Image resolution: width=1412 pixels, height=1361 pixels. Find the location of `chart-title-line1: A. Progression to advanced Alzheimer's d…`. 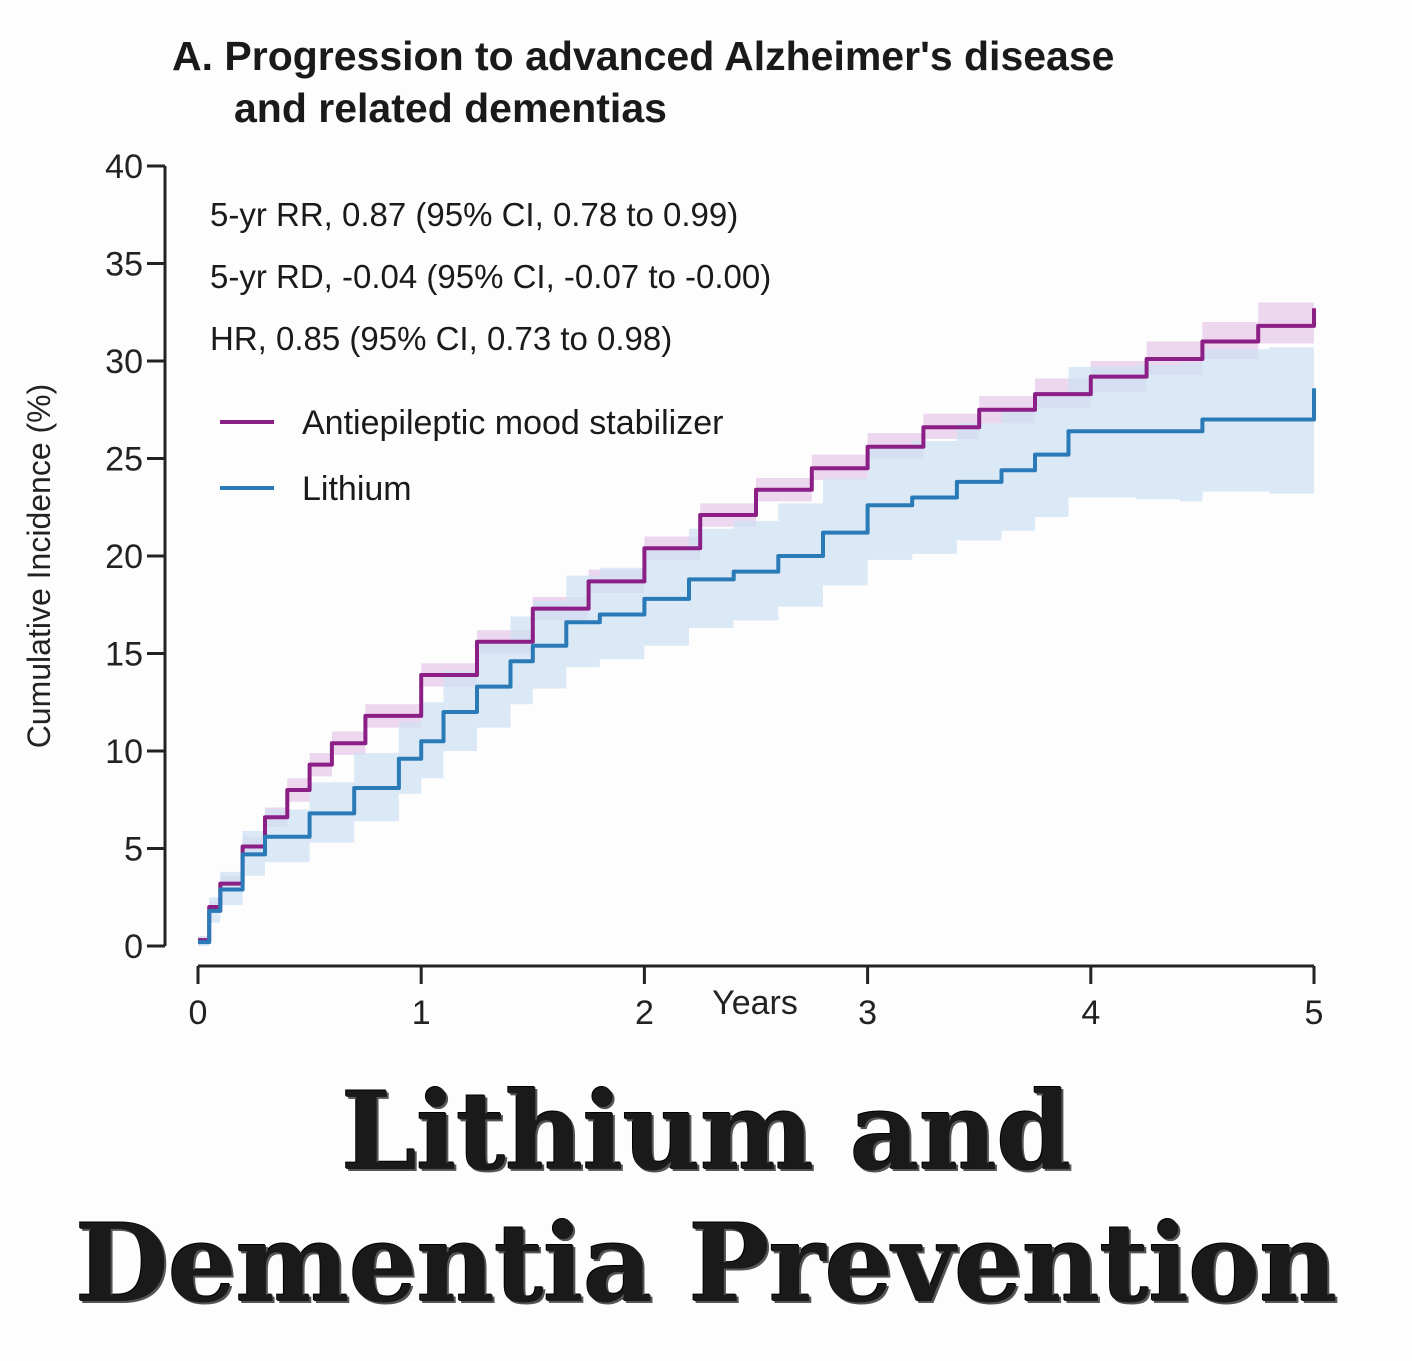

chart-title-line1: A. Progression to advanced Alzheimer's d… is located at coordinates (643, 56).